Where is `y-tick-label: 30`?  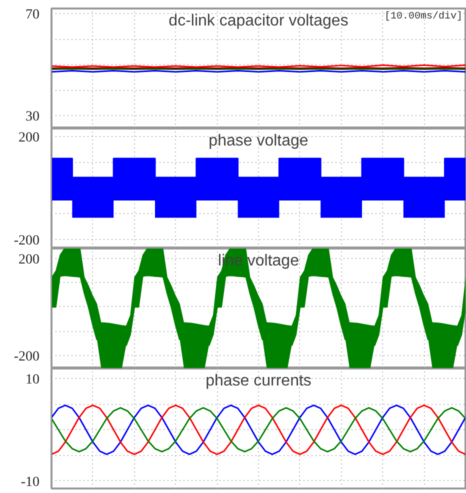 y-tick-label: 30 is located at coordinates (33, 117).